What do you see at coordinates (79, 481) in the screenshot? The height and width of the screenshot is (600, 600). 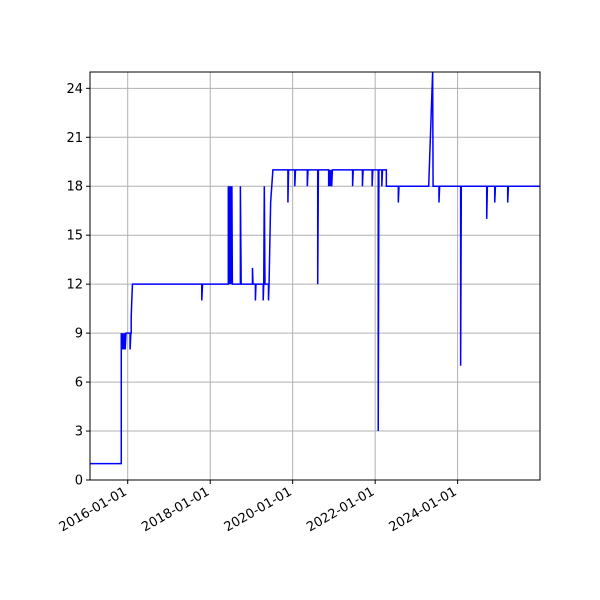 I see `y-tick-label: 0` at bounding box center [79, 481].